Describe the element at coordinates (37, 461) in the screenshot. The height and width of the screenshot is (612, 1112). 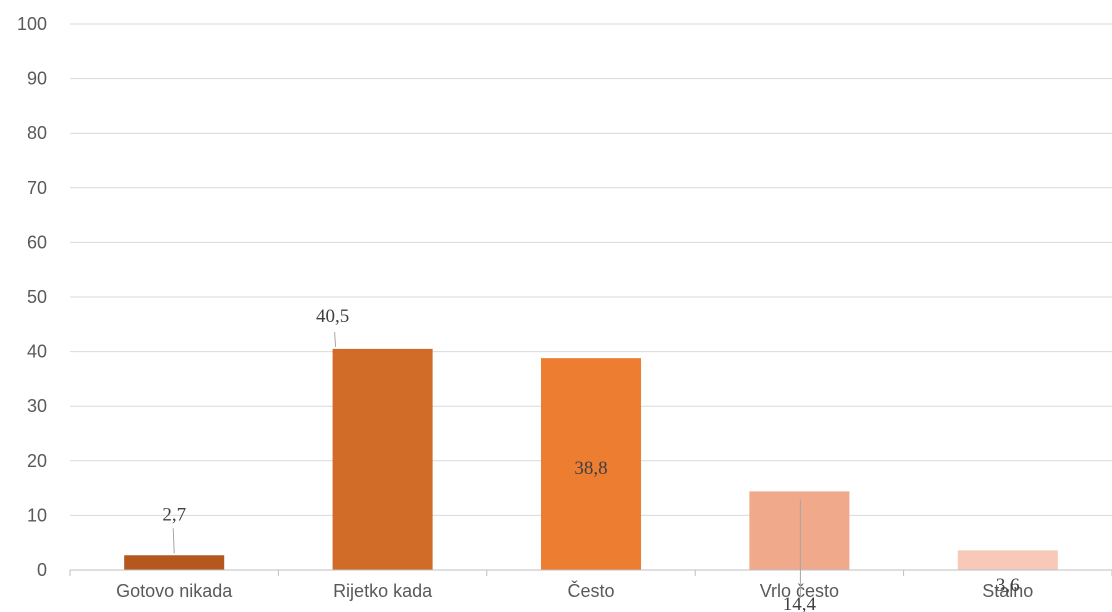
I see `y-tick-label: 20` at that location.